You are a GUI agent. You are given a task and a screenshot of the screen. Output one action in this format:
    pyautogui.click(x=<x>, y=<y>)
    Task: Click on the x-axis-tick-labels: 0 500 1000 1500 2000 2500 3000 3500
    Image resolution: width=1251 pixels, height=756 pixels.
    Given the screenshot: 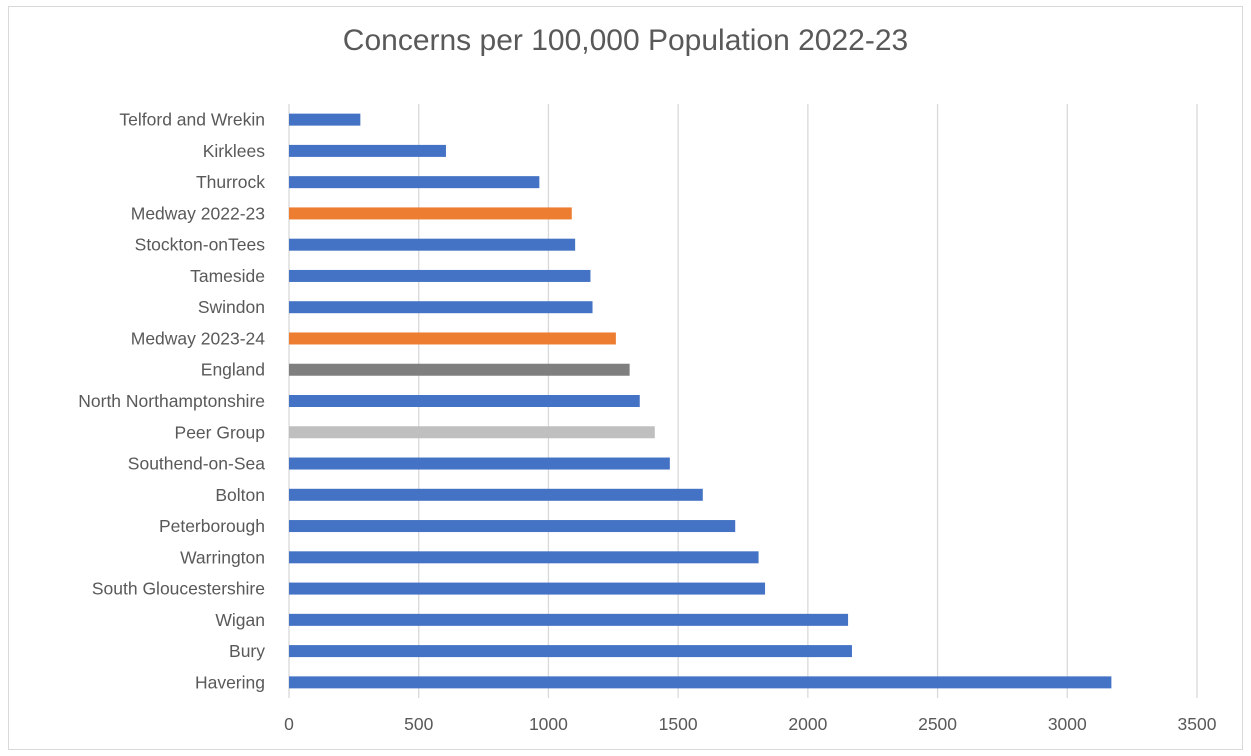 What is the action you would take?
    pyautogui.click(x=750, y=724)
    